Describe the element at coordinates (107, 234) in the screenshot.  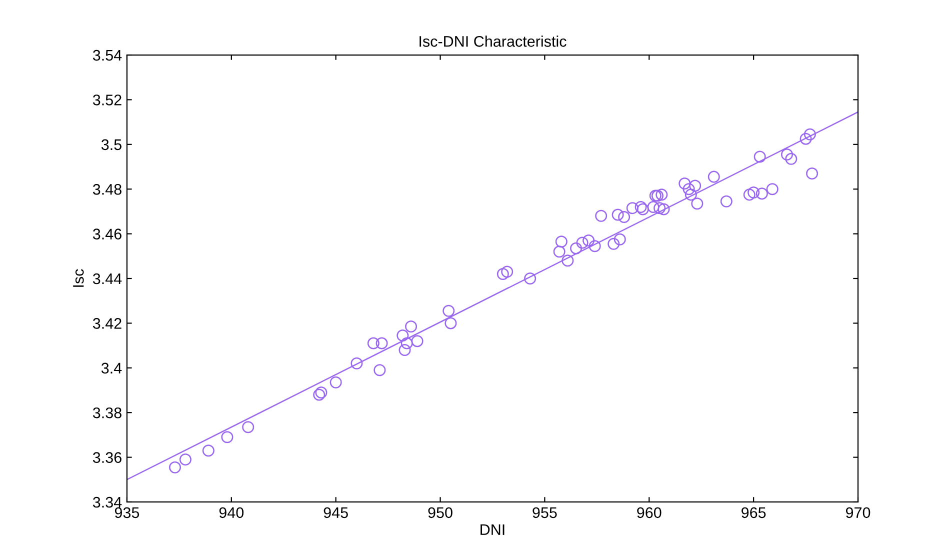
I see `y-tick-label: 3.46` at that location.